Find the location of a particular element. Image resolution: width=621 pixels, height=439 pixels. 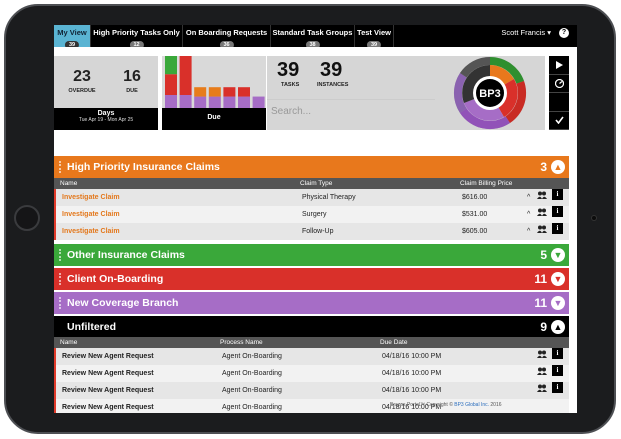

tab-test-view: Test View 39 is located at coordinates (374, 37).